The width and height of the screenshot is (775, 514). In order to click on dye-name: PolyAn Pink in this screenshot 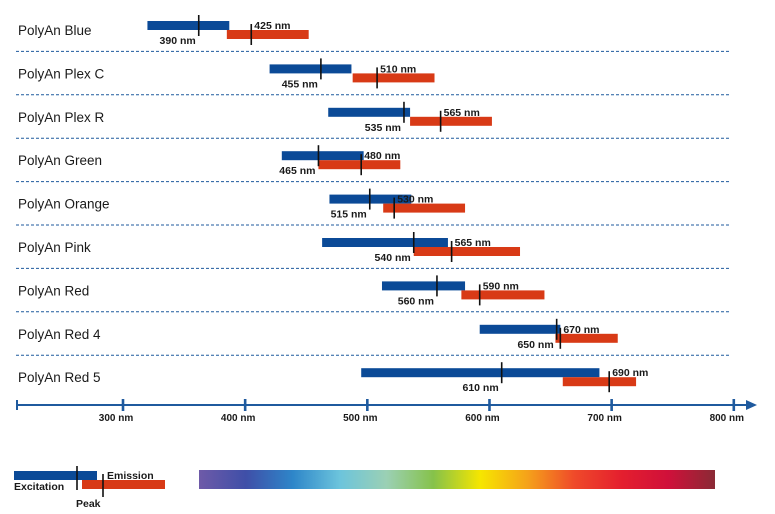, I will do `click(54, 247)`.